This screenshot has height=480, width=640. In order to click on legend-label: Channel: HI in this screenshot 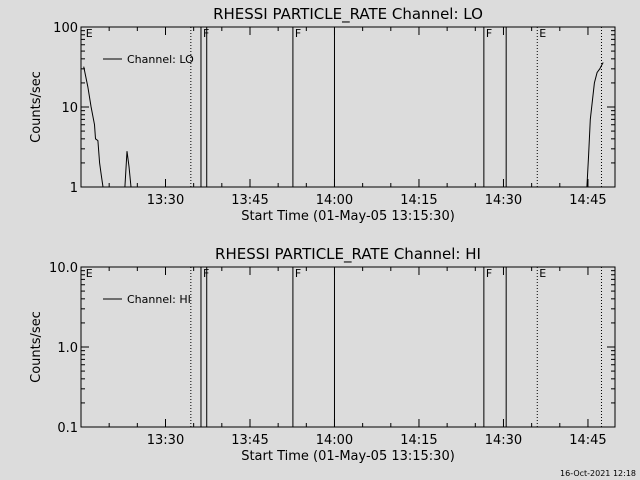, I will do `click(159, 299)`.